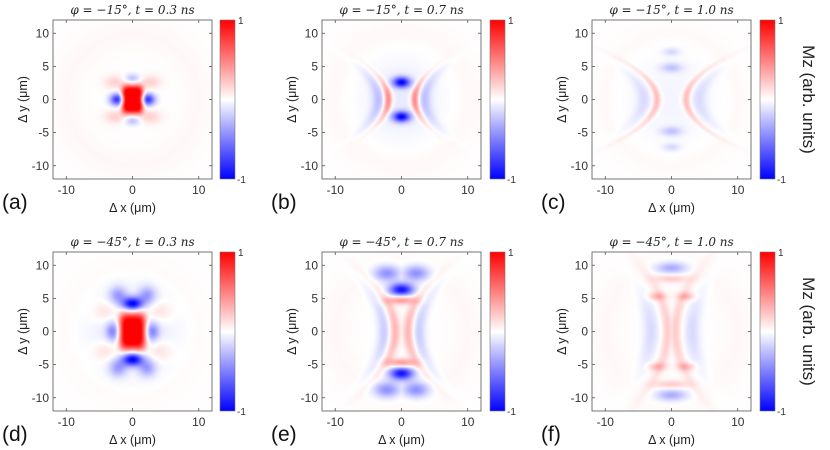  Describe the element at coordinates (671, 242) in the screenshot. I see `panel-title: φ = −45°, t = 1.0 ns` at that location.